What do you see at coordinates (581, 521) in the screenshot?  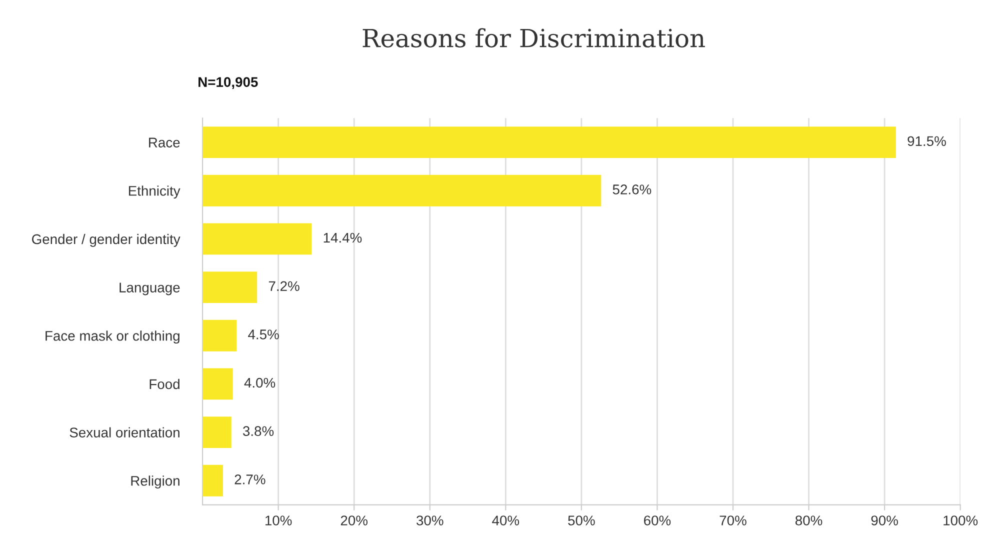 I see `x-tick-label: 50%` at bounding box center [581, 521].